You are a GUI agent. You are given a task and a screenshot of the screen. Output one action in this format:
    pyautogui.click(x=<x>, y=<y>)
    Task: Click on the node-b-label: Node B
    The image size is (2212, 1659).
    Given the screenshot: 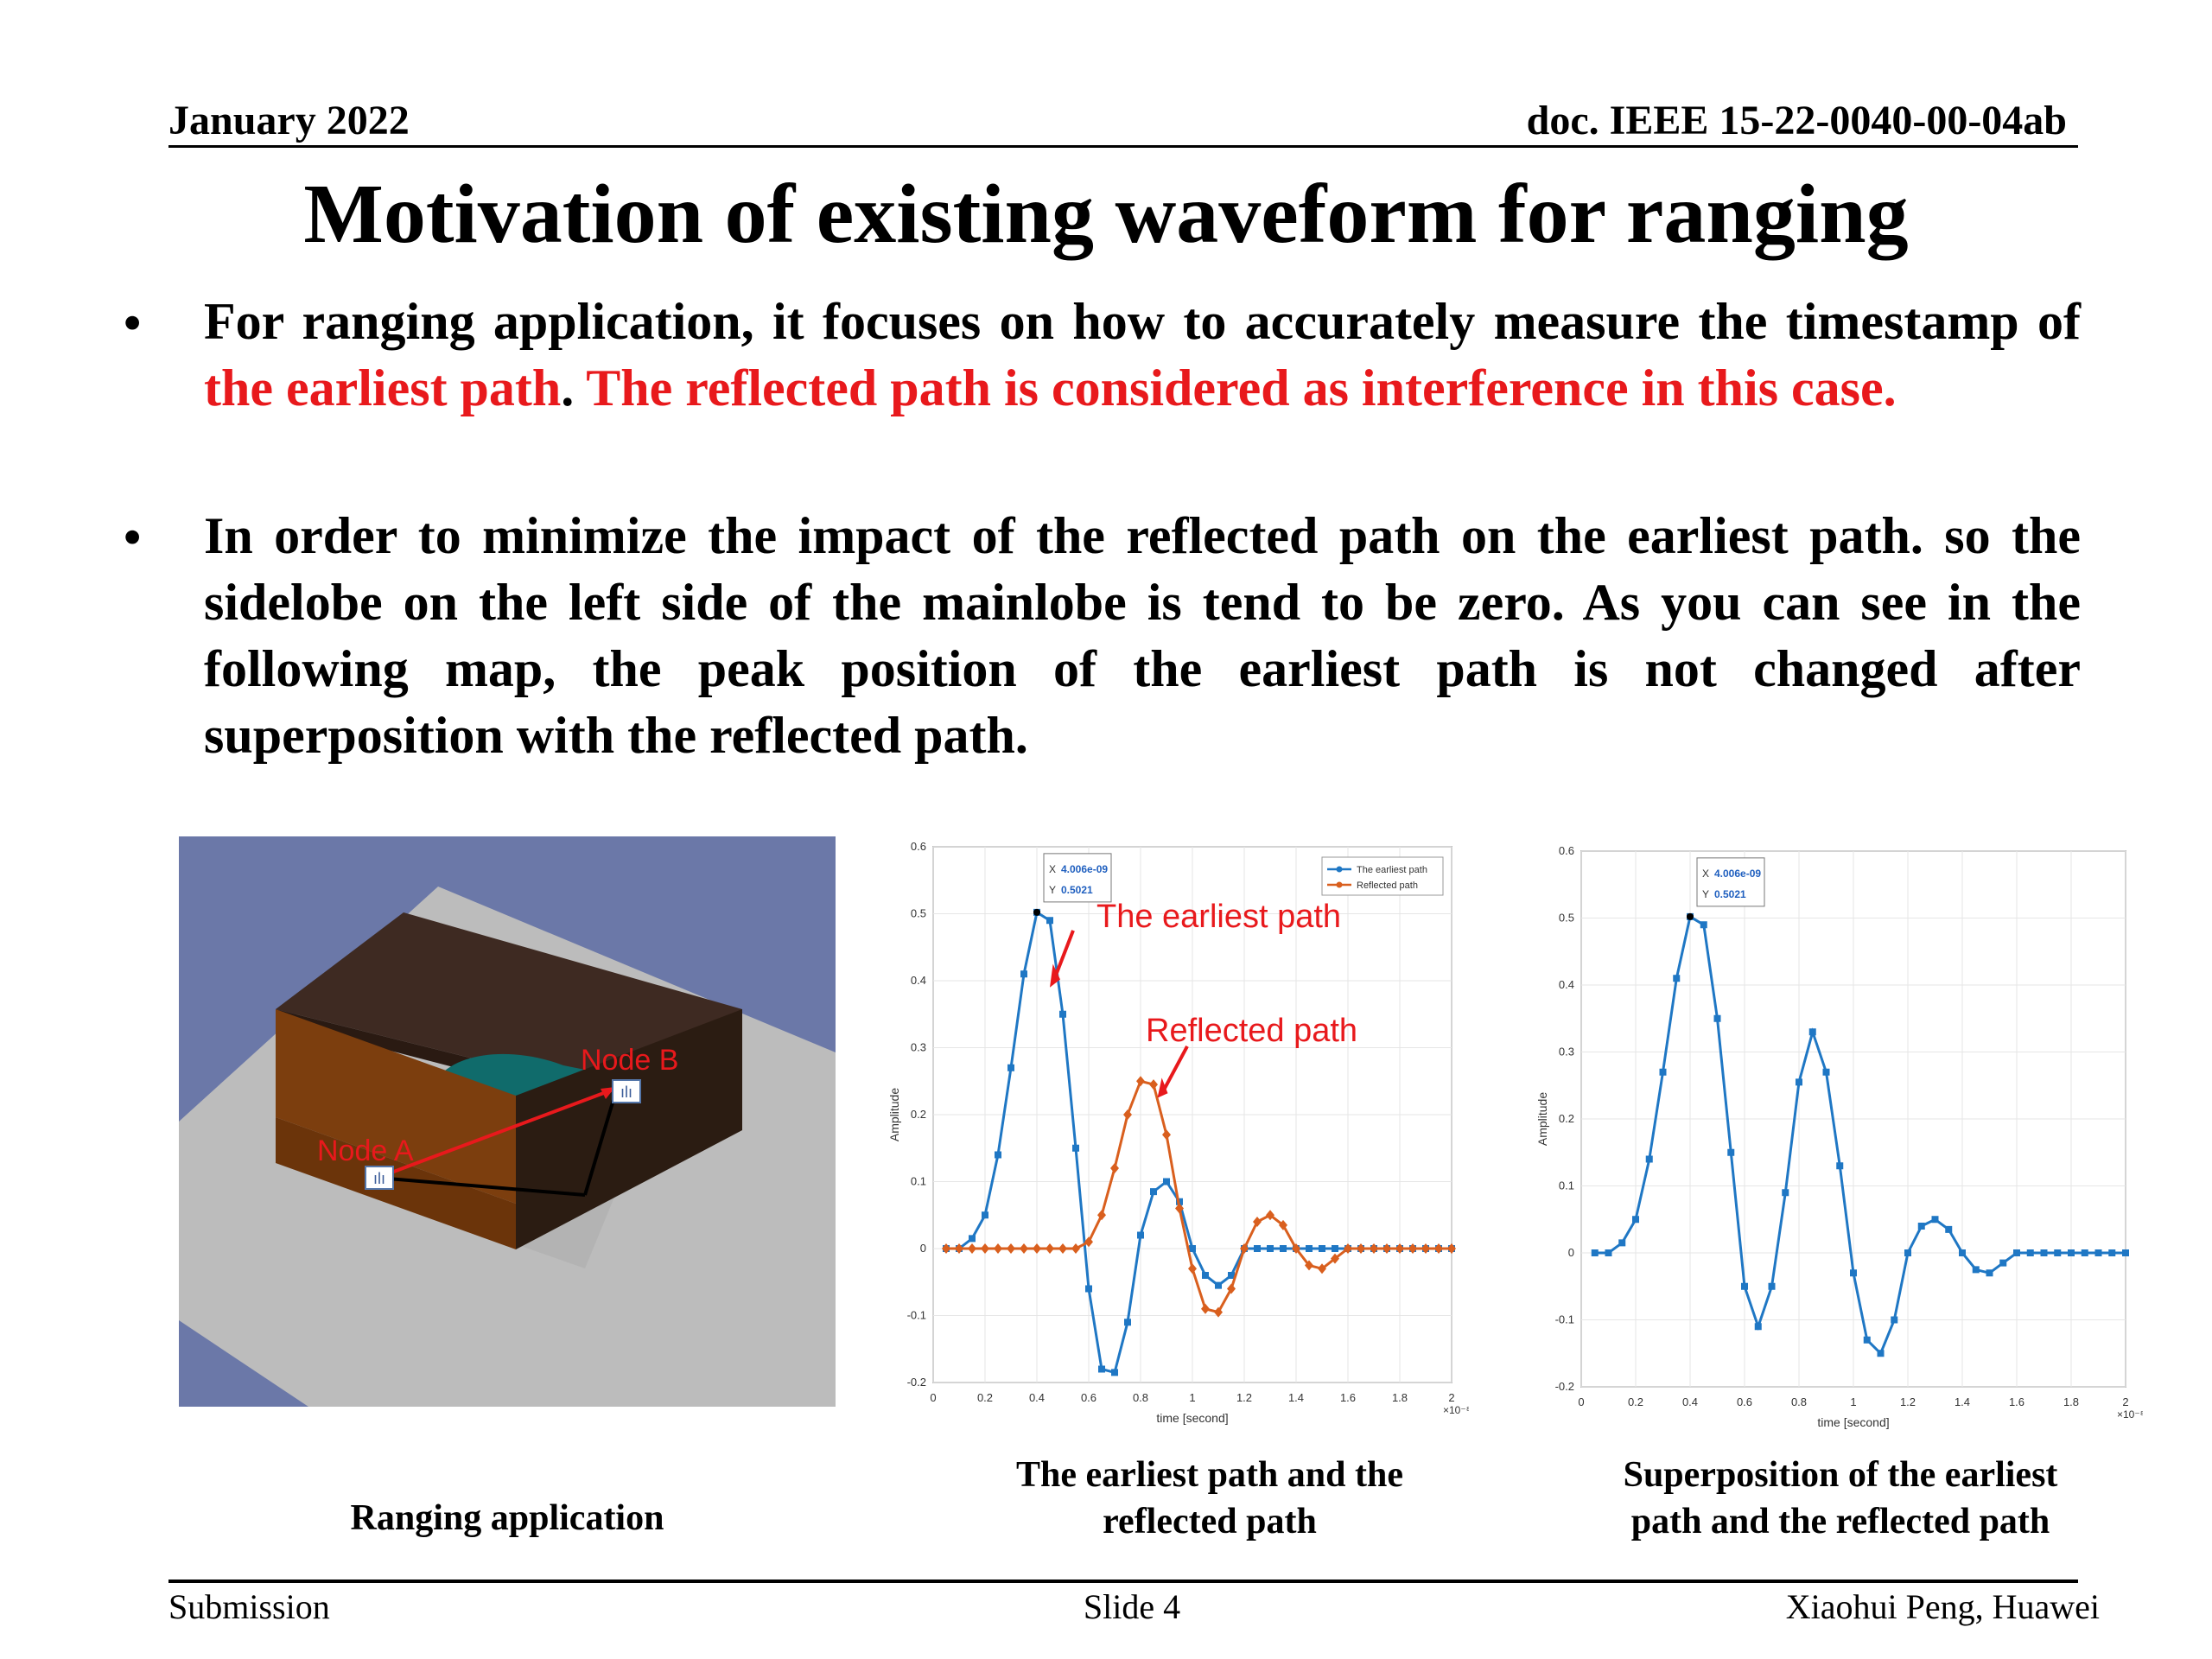 What is the action you would take?
    pyautogui.click(x=629, y=1060)
    